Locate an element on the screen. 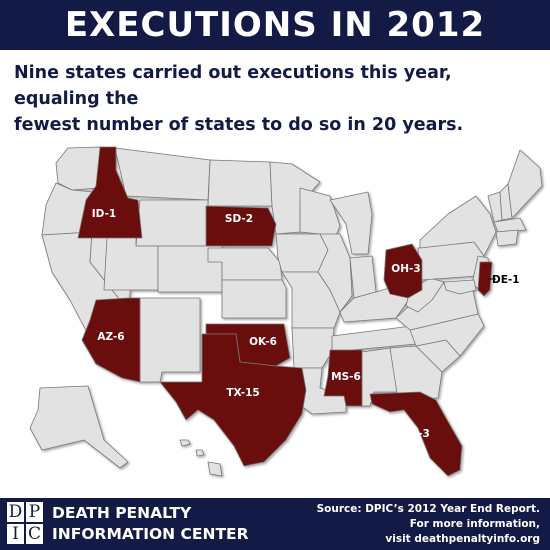 The image size is (550, 550). org-name-line-1: DEATH PENALTY is located at coordinates (122, 513).